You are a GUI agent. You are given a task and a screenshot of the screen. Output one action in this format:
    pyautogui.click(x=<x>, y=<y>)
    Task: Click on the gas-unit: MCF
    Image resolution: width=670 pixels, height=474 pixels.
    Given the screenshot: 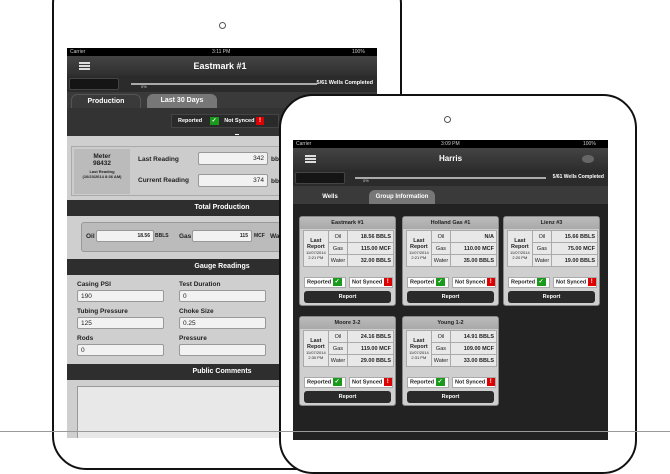 What is the action you would take?
    pyautogui.click(x=259, y=236)
    